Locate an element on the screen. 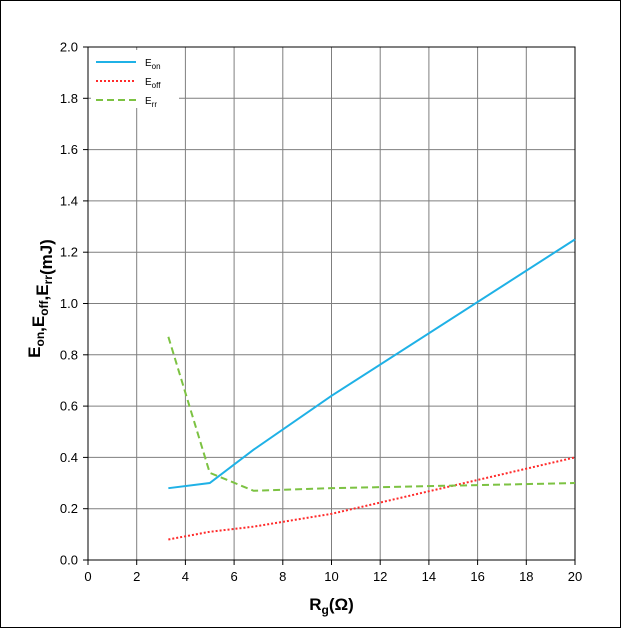  y-tick-label: 1.8 is located at coordinates (69, 98).